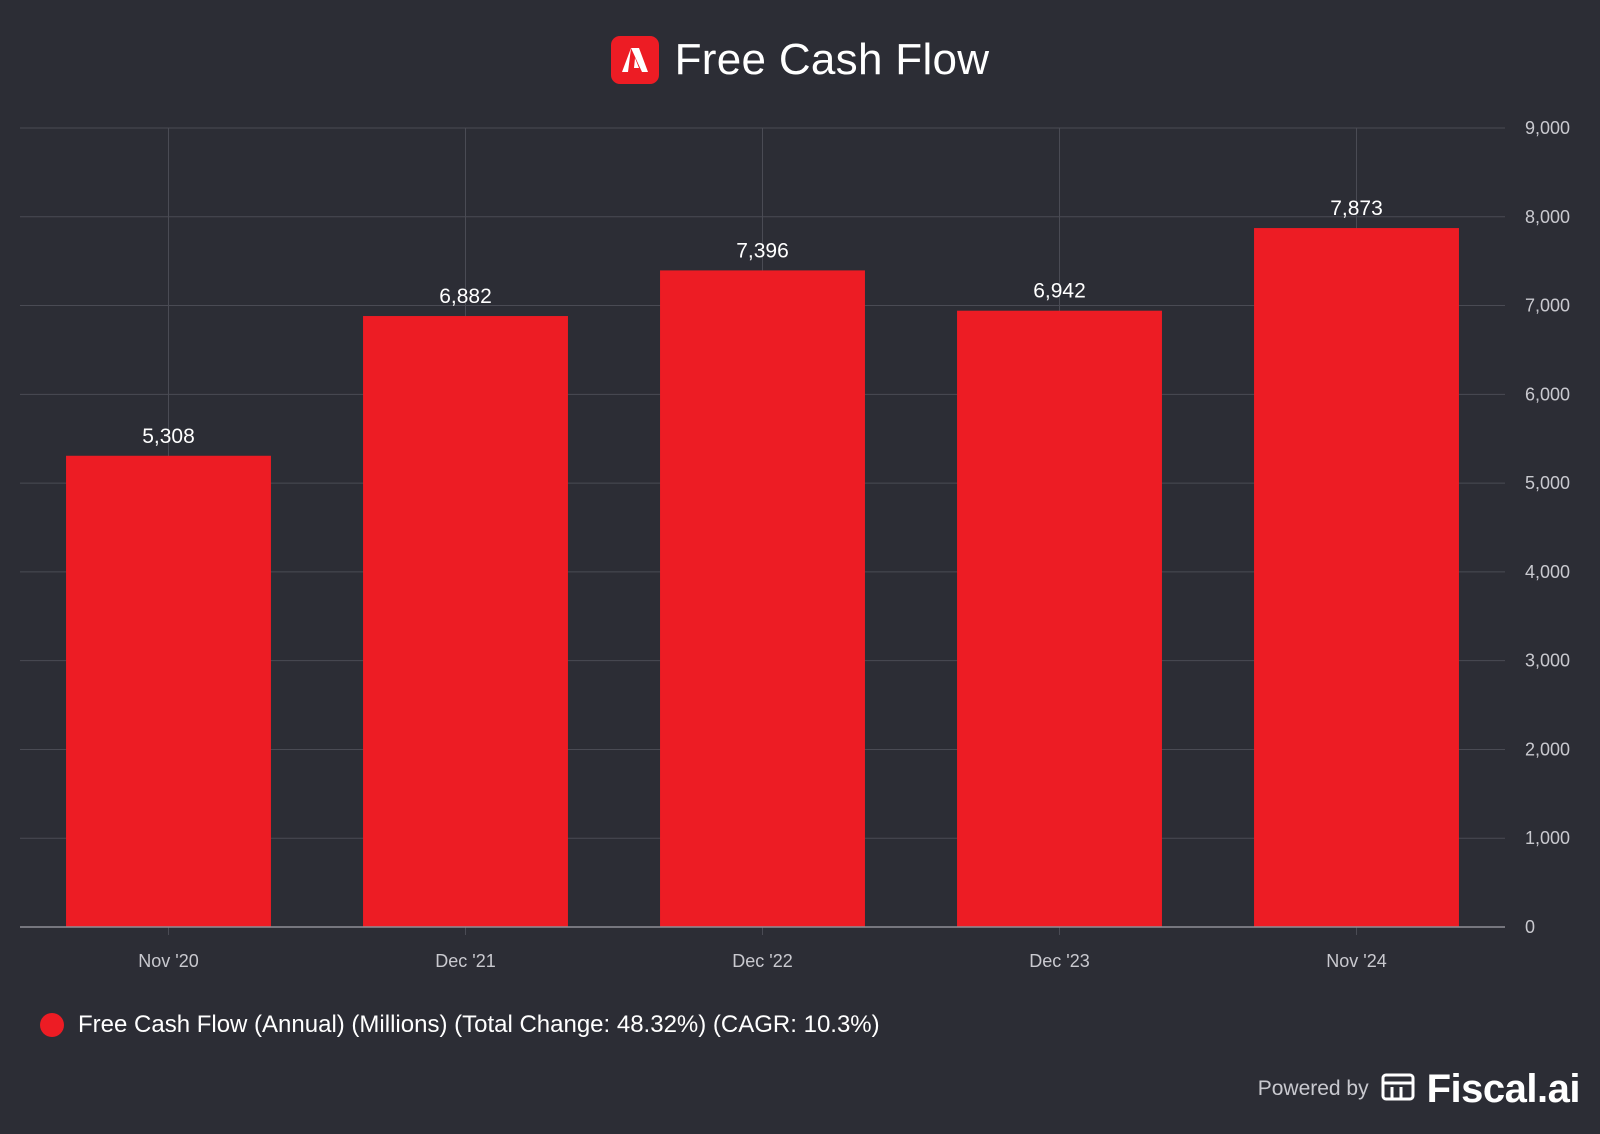 The width and height of the screenshot is (1600, 1134). I want to click on x-tick-label: Nov '20, so click(168, 961).